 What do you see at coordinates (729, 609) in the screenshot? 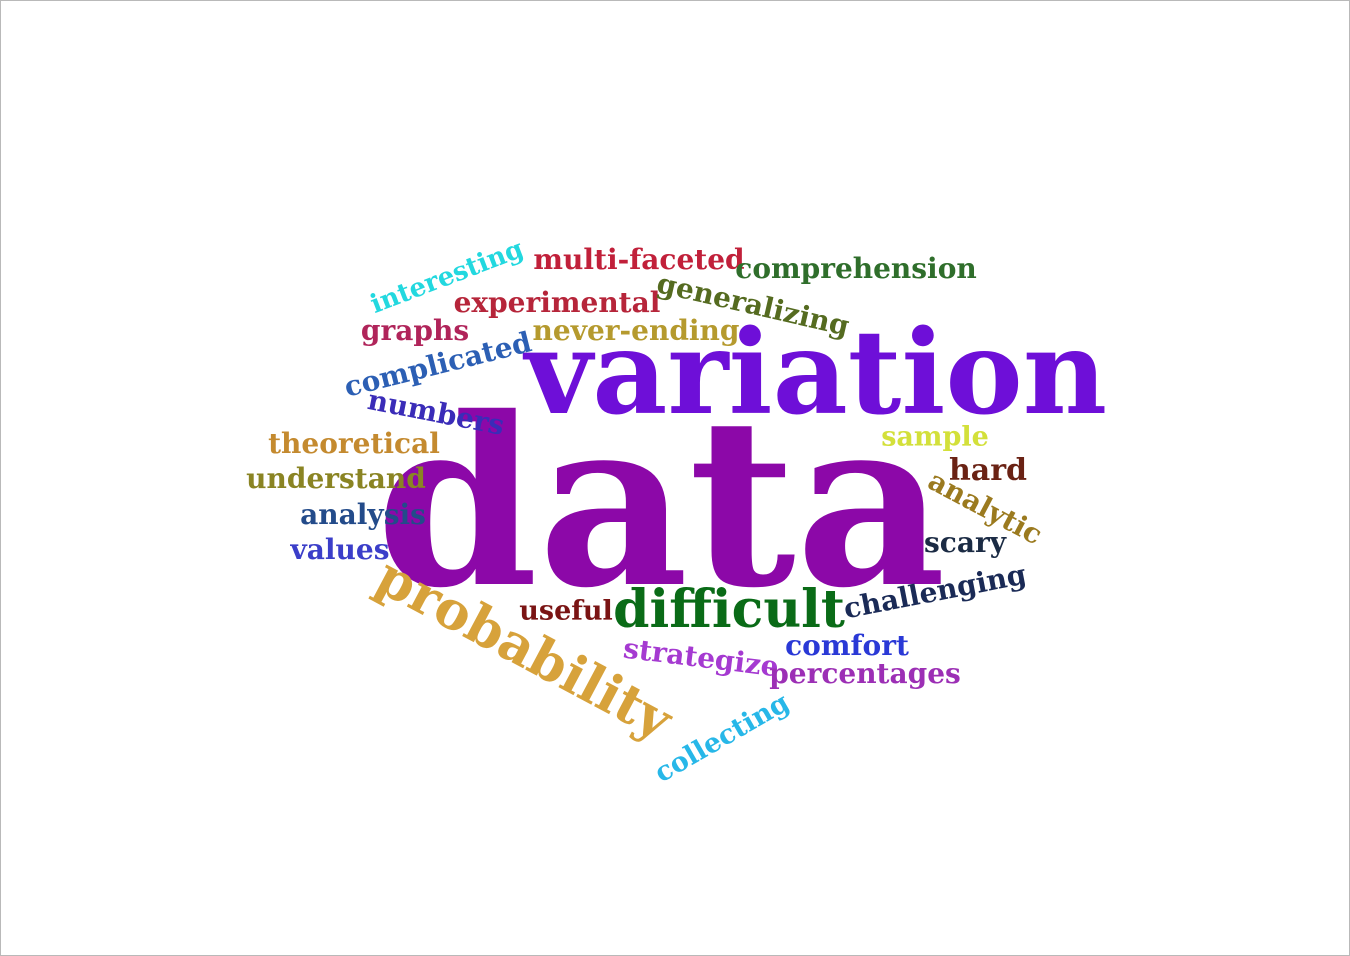
I see `word-difficult: difficult` at bounding box center [729, 609].